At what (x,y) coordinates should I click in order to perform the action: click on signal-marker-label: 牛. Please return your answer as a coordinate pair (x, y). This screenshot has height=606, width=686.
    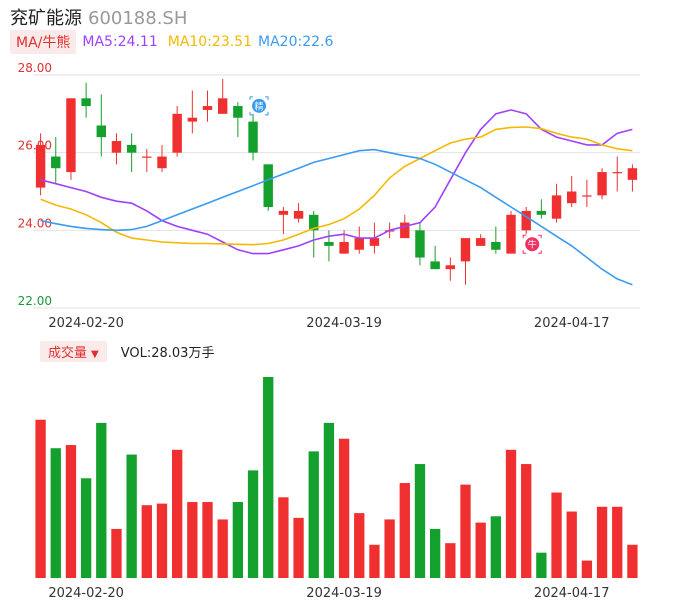
    Looking at the image, I should click on (532, 245).